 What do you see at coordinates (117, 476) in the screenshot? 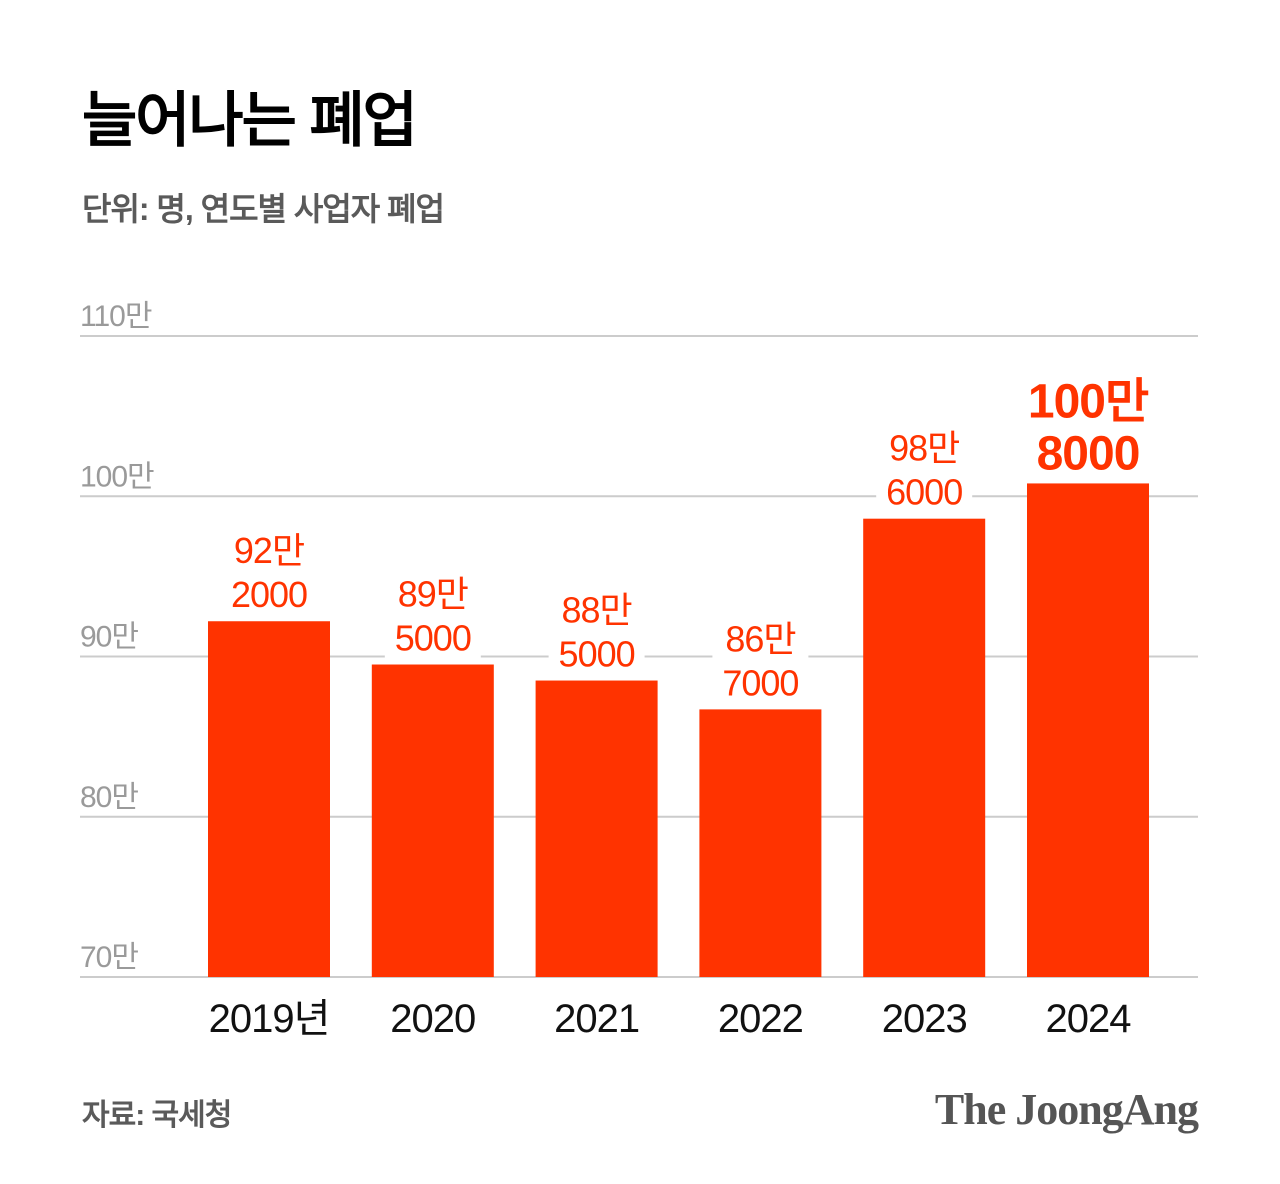
I see `y-tick-label: 100만` at bounding box center [117, 476].